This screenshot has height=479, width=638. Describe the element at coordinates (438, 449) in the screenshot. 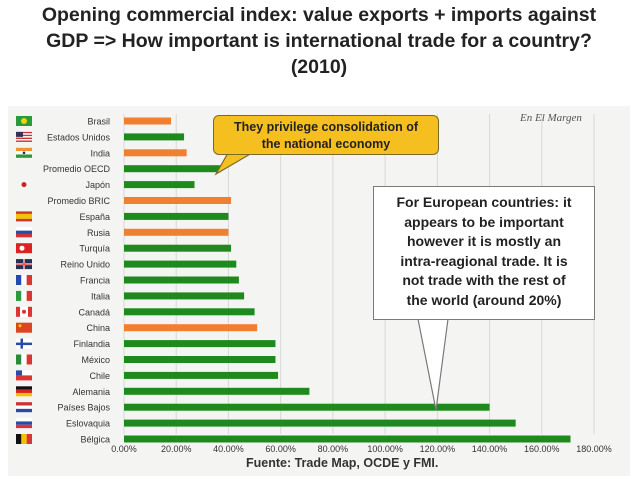

I see `x-tick-label: 120.00%` at that location.